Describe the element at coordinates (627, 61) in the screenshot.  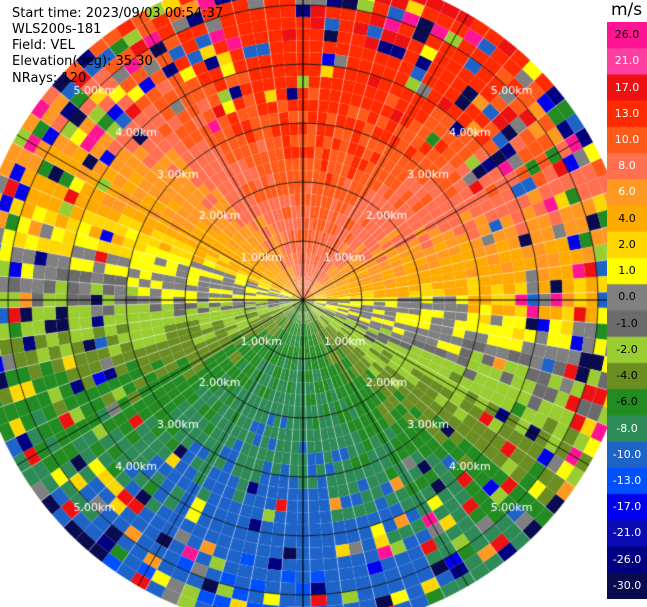
I see `colorbar-tick: 21.0` at that location.